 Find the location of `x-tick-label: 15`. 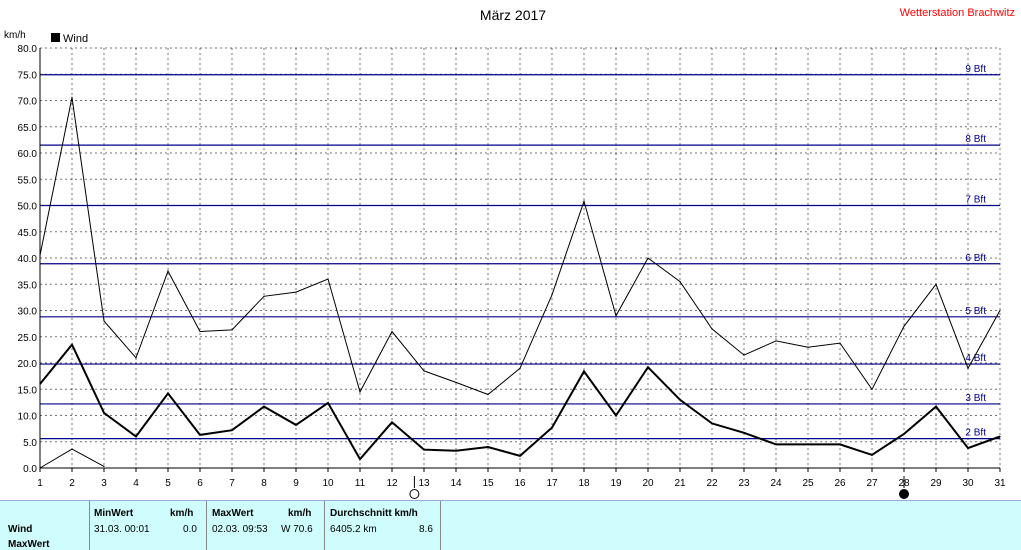

x-tick-label: 15 is located at coordinates (488, 483).